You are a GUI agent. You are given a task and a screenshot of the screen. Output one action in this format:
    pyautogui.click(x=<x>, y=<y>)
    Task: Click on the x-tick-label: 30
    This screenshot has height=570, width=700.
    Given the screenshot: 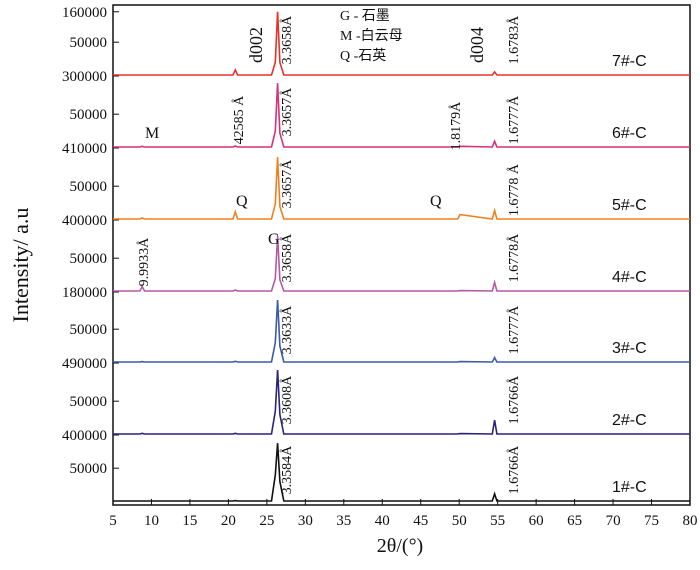 What is the action you would take?
    pyautogui.click(x=305, y=521)
    